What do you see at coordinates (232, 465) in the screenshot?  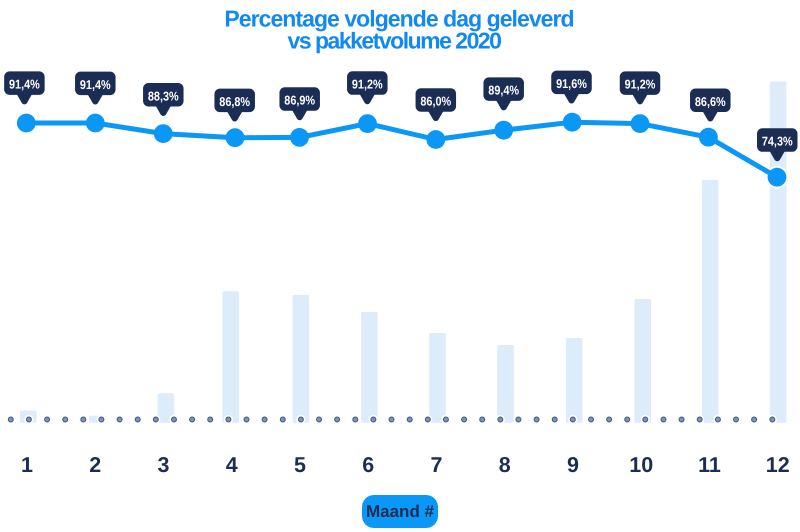 I see `svg-text: 4` at bounding box center [232, 465].